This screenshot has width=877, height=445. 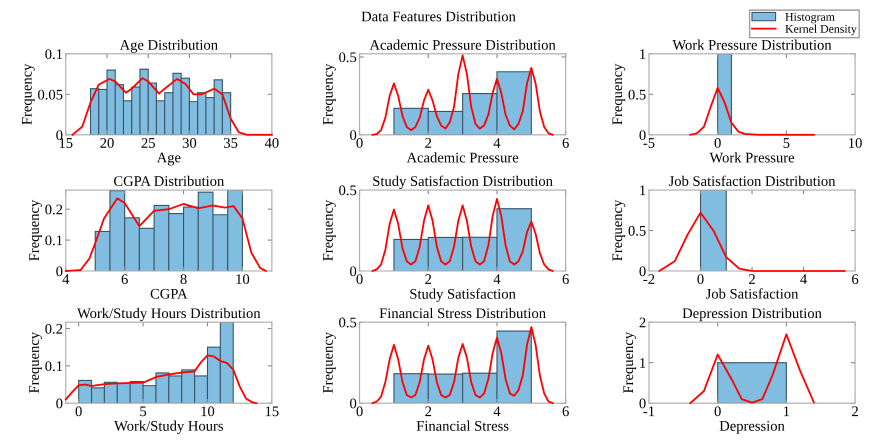 What do you see at coordinates (463, 182) in the screenshot?
I see `chart-title: Study Satisfaction Distribution` at bounding box center [463, 182].